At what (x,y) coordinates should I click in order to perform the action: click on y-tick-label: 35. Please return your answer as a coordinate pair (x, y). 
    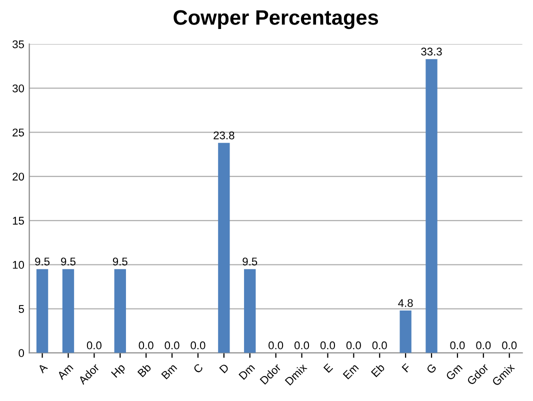
    Looking at the image, I should click on (18, 44).